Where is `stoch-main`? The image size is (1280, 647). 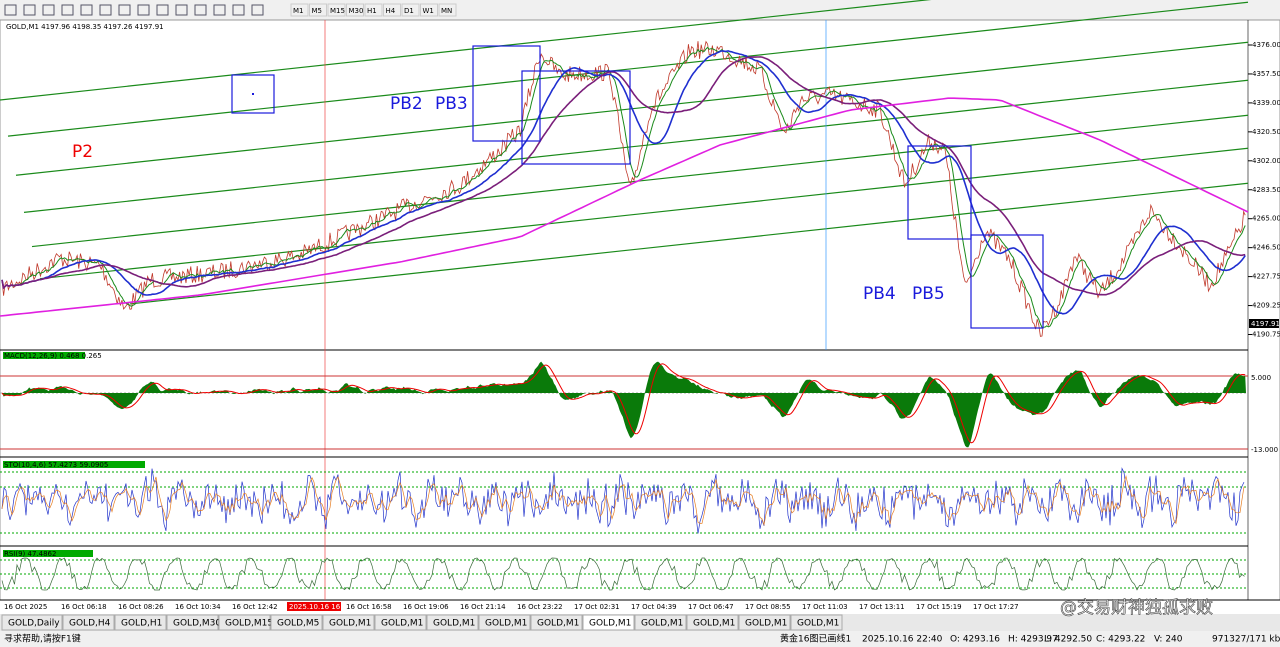 stoch-main is located at coordinates (623, 500).